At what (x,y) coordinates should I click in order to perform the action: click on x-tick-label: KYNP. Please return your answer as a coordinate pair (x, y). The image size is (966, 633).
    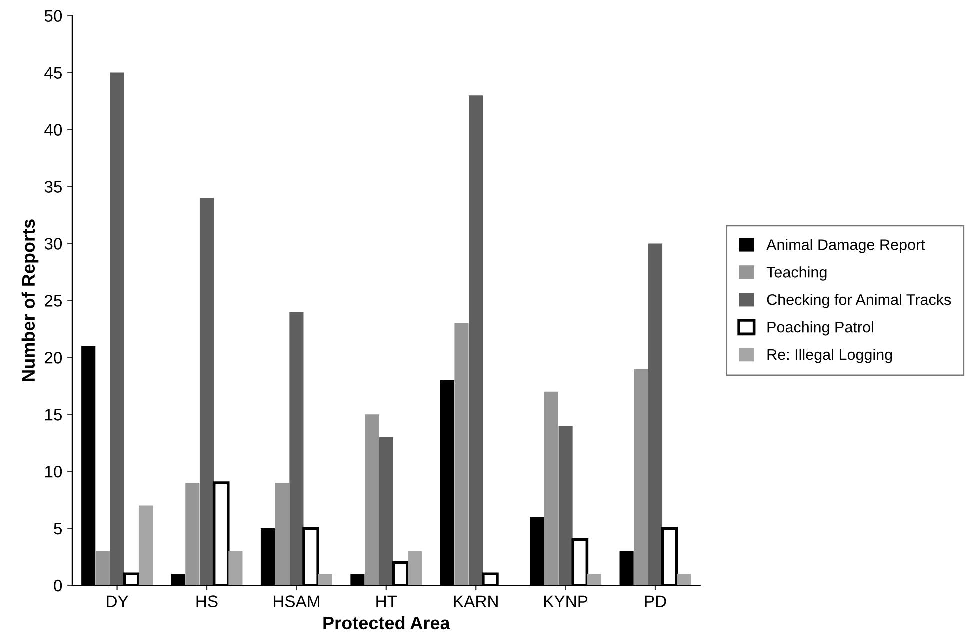
    Looking at the image, I should click on (566, 602).